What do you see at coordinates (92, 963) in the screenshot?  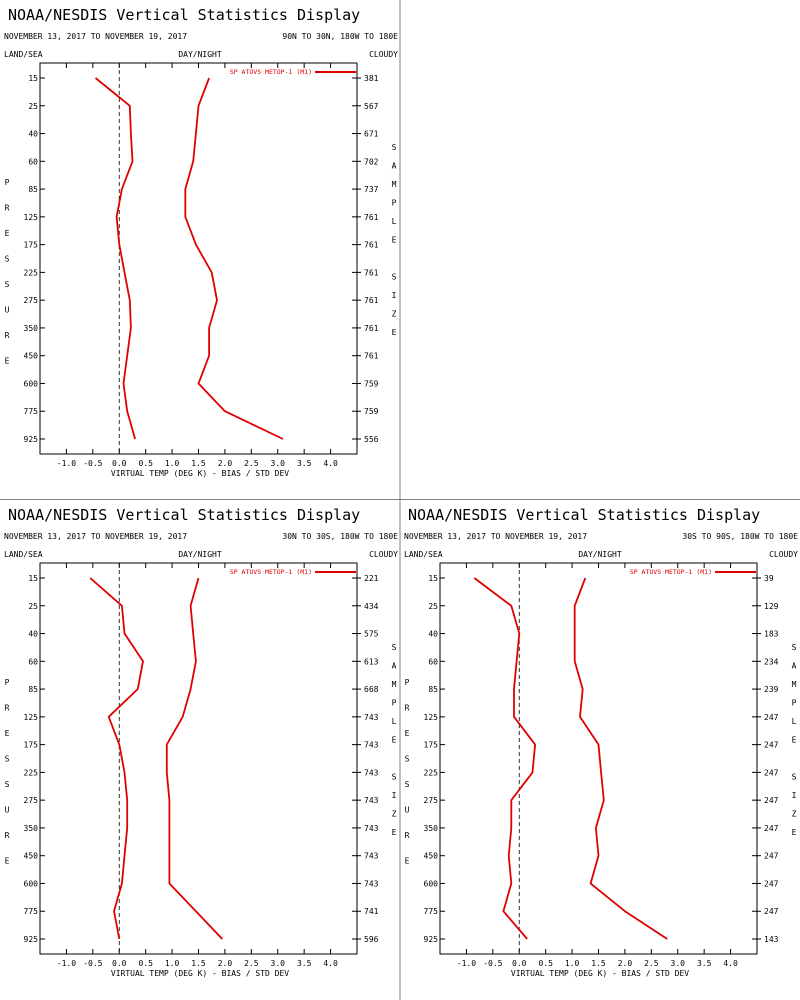 I see `x-tick-label: -0.5` at bounding box center [92, 963].